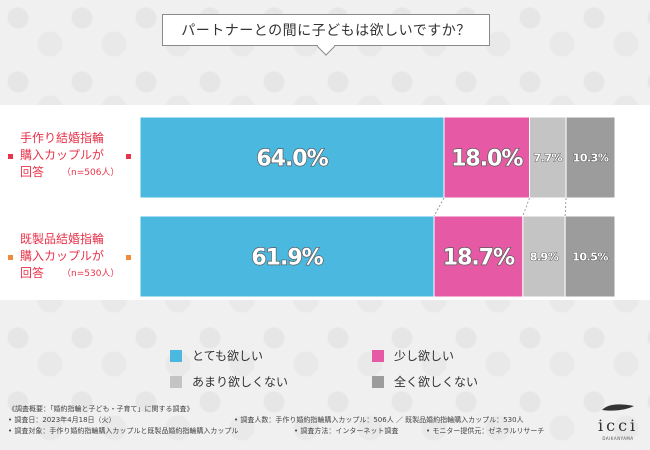 The image size is (650, 450). I want to click on group-label-readymade: 既製品結婚指輪 購入カップルが 回答 （n=530人）, so click(70, 261).